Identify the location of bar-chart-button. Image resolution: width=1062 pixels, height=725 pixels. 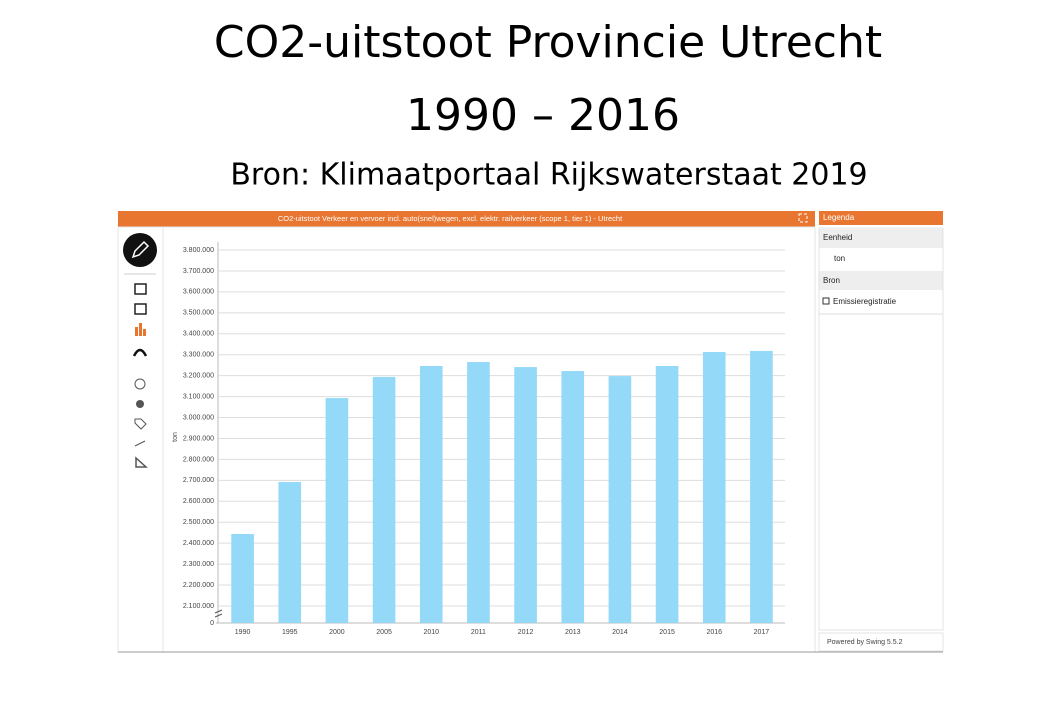
(140, 329).